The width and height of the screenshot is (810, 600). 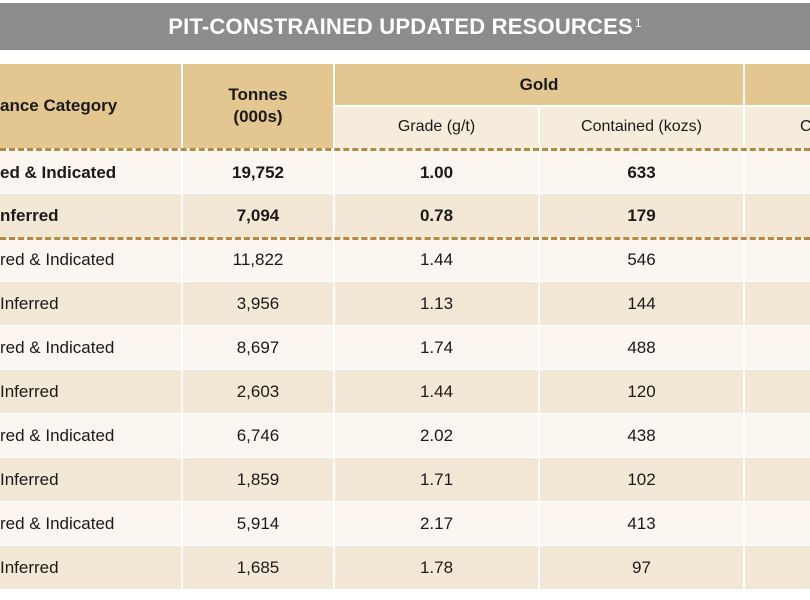 I want to click on header-gold: Gold, so click(x=539, y=85).